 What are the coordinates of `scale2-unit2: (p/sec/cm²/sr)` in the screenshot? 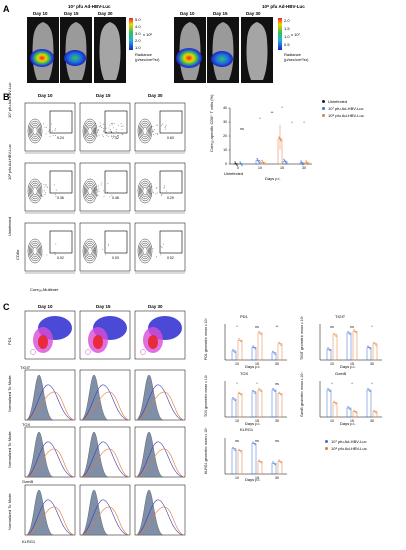 It's located at (296, 59).